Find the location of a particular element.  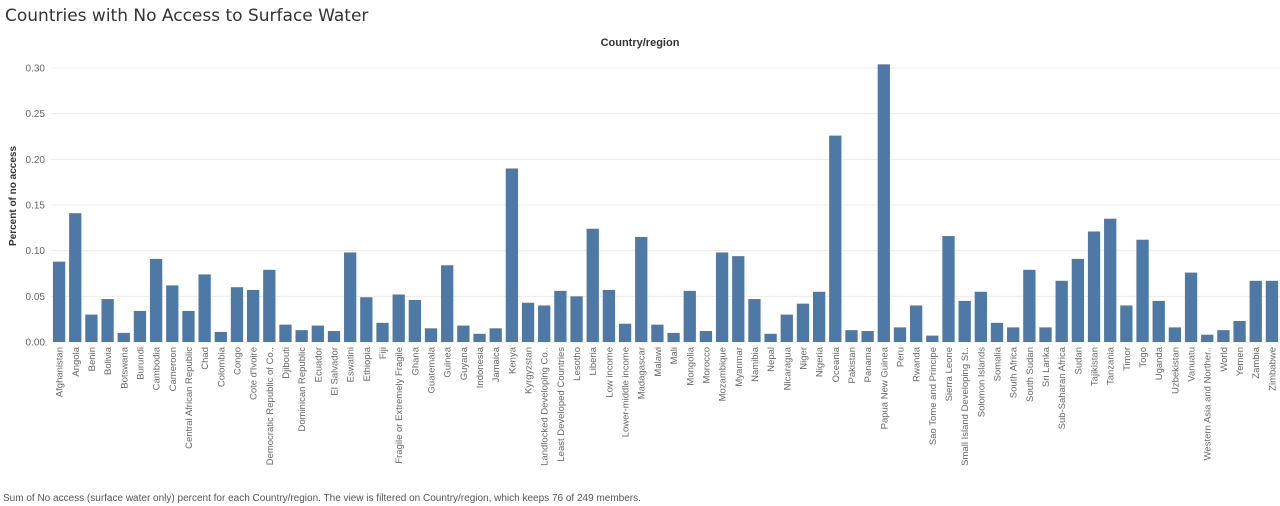

x-axis-header: Country/region is located at coordinates (640, 43).